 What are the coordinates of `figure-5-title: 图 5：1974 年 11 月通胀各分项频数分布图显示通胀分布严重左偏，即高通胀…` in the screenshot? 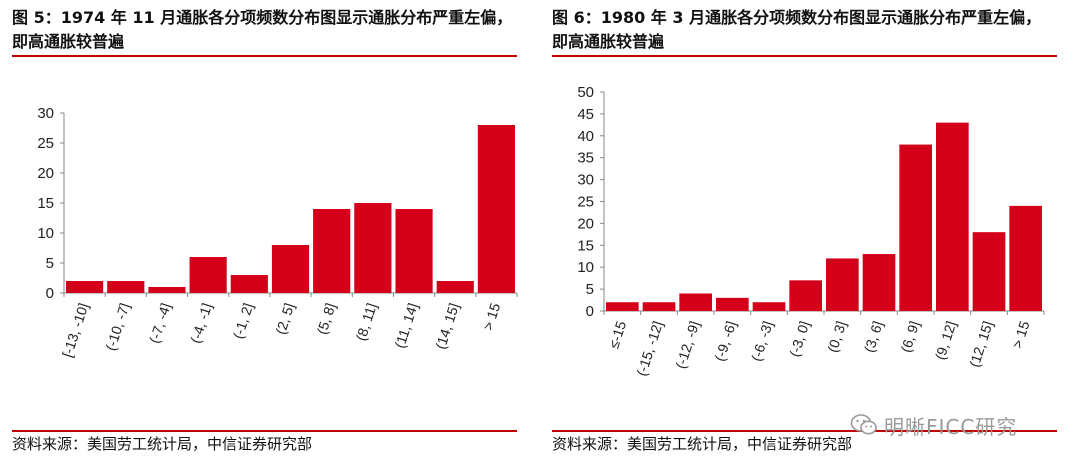 It's located at (262, 29).